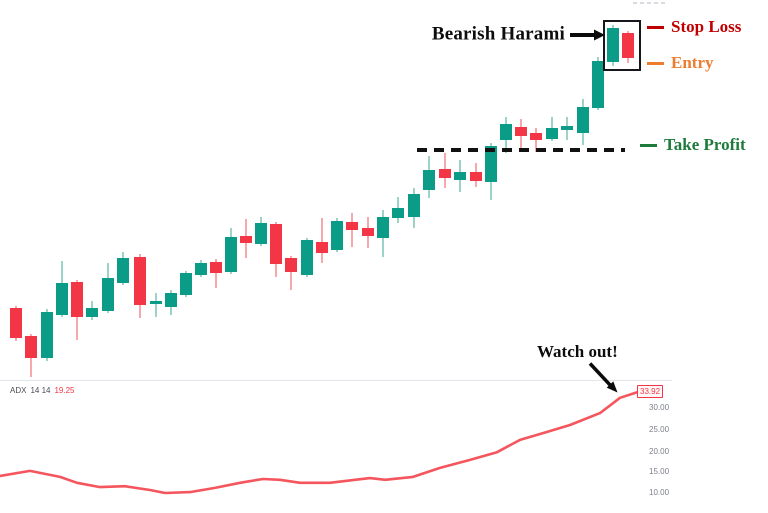 The width and height of the screenshot is (768, 513). What do you see at coordinates (650, 391) in the screenshot?
I see `adx-last-value-badge: 33.92` at bounding box center [650, 391].